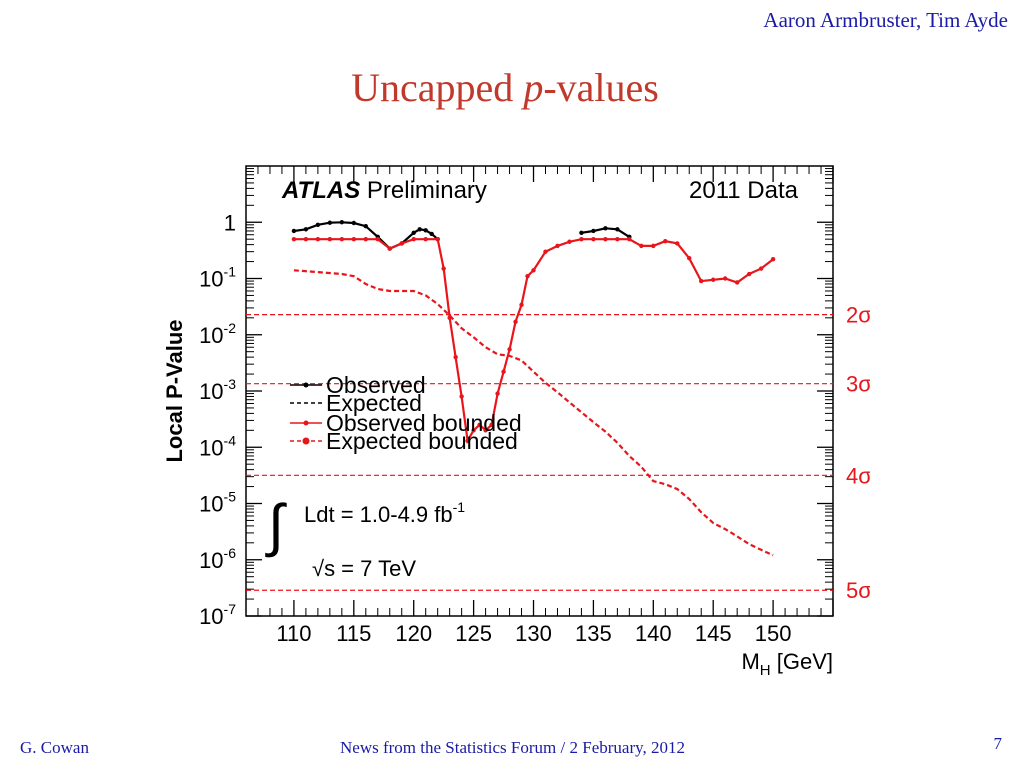 This screenshot has height=768, width=1024. Describe the element at coordinates (293, 633) in the screenshot. I see `x-tick-label: 110` at that location.